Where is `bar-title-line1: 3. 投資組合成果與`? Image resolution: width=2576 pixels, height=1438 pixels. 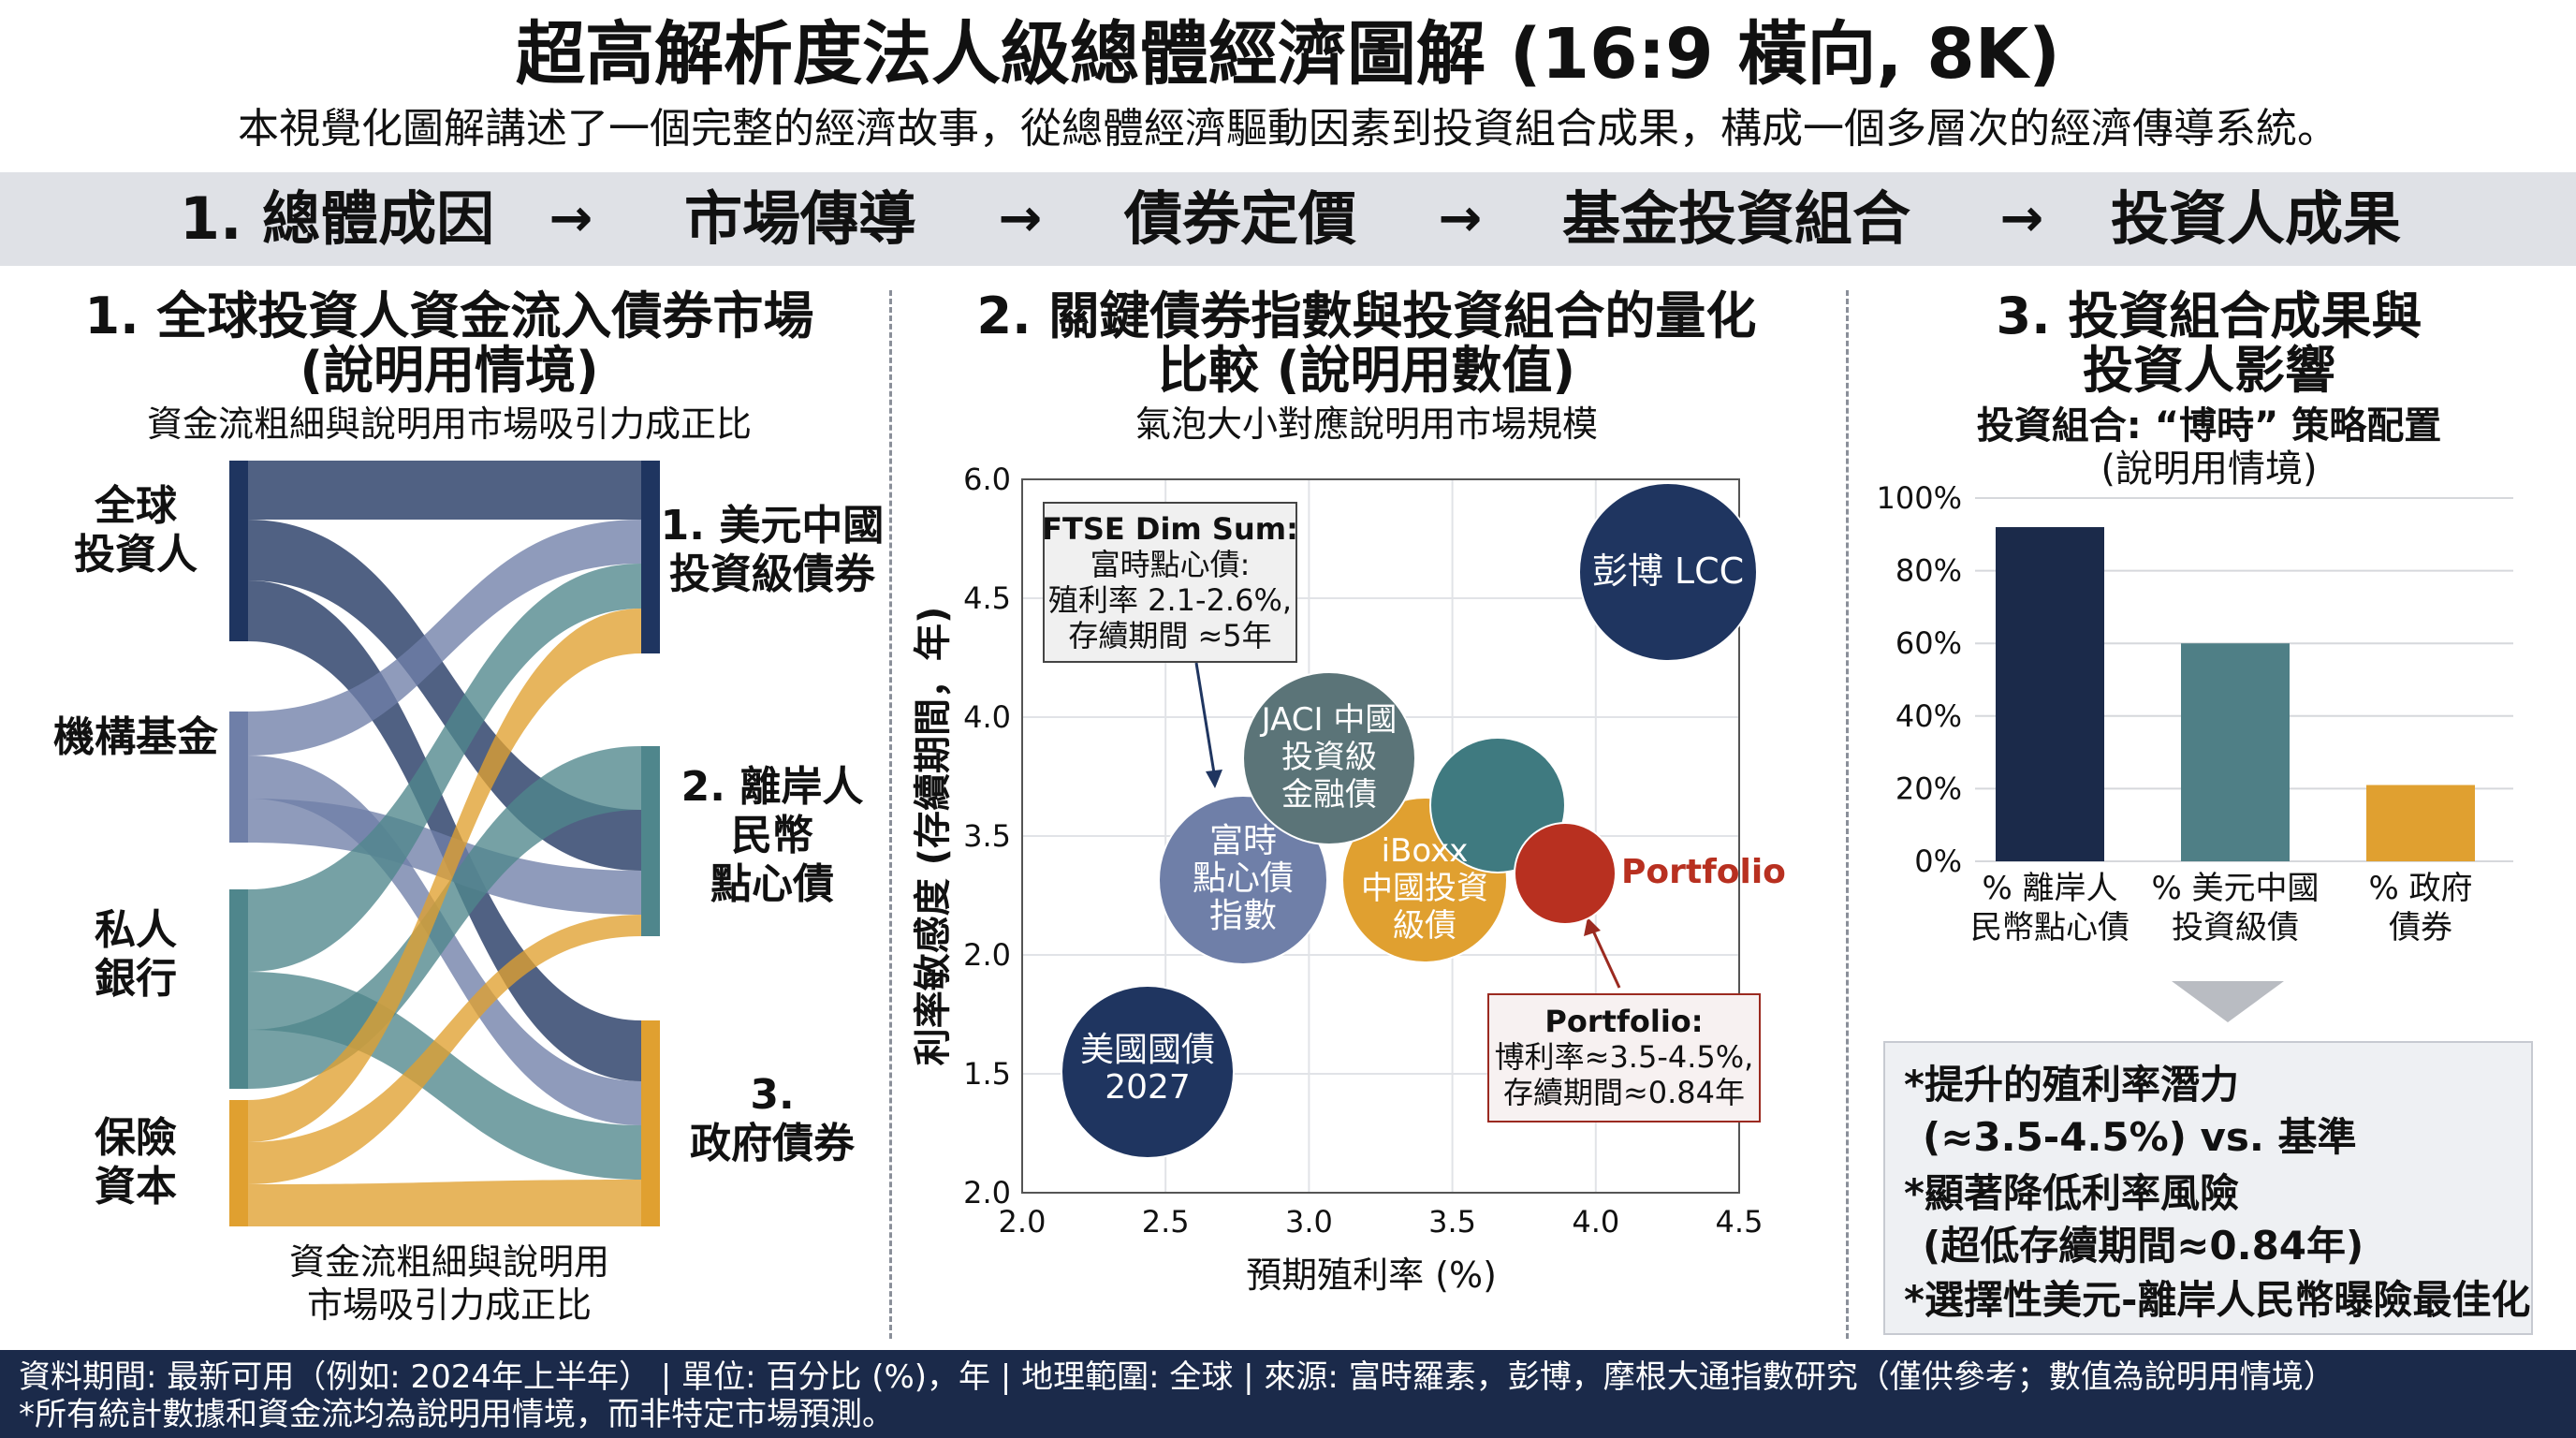 bar-title-line1: 3. 投資組合成果與 is located at coordinates (2209, 315).